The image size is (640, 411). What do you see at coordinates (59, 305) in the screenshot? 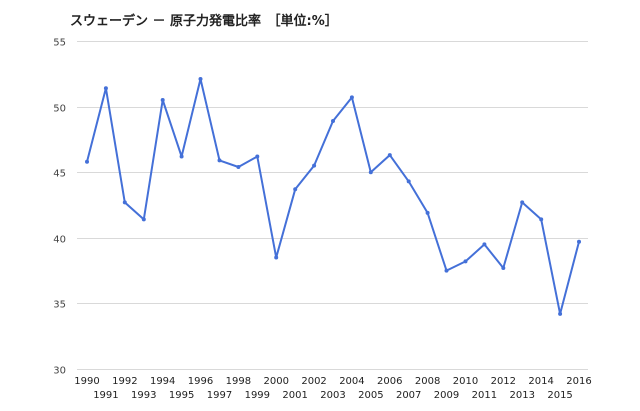
I see `y-tick-label: 35` at bounding box center [59, 305].